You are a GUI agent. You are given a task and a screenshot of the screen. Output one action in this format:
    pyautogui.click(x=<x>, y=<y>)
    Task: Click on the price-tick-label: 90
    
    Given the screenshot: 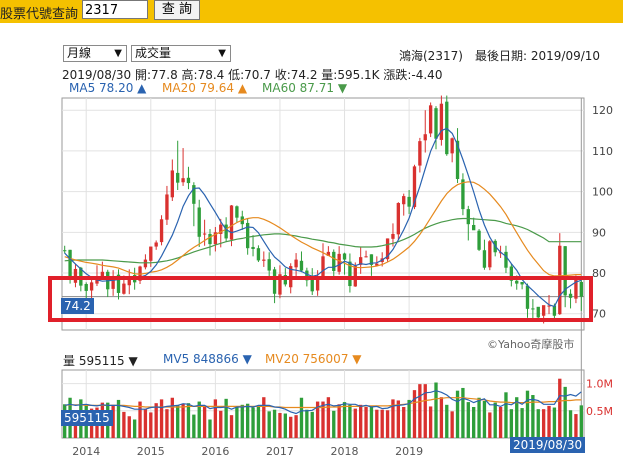 What is the action you would take?
    pyautogui.click(x=599, y=232)
    